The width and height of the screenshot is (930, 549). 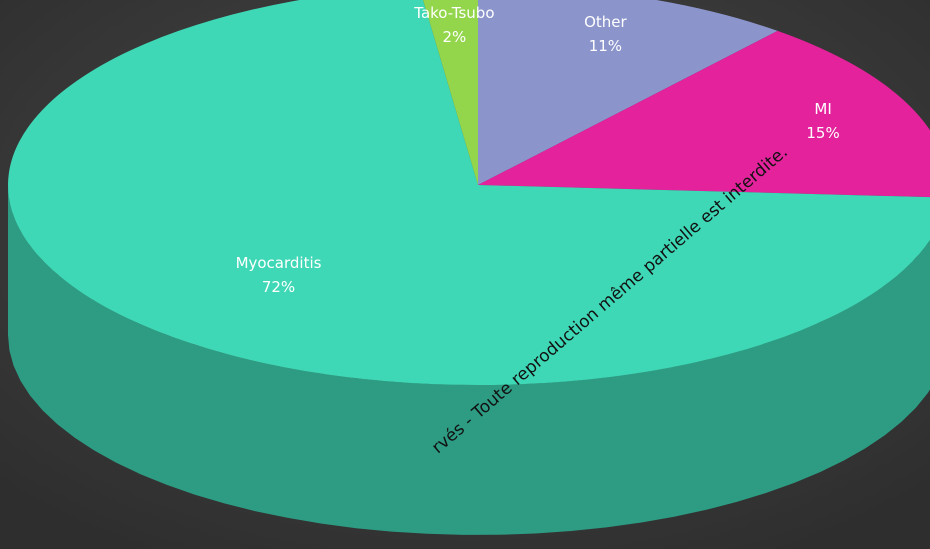 I want to click on slice-value-label: 72%, so click(x=278, y=287).